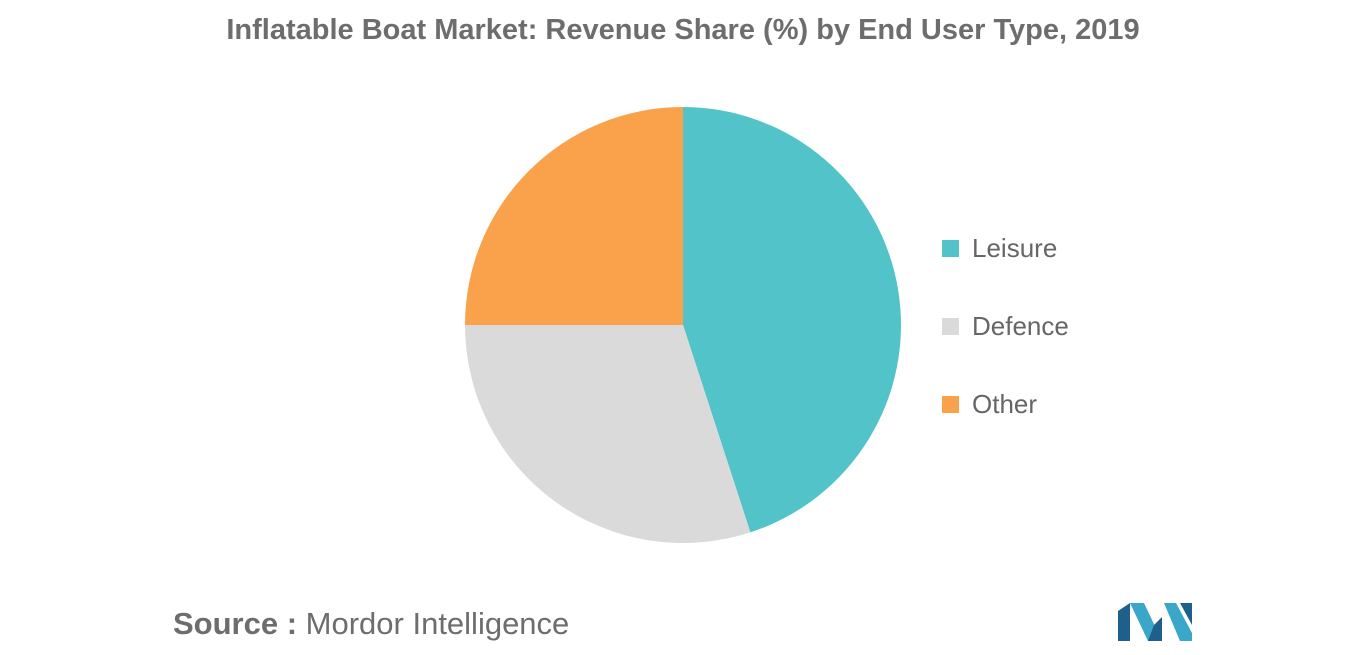  What do you see at coordinates (1015, 247) in the screenshot?
I see `legend-label-leisure: Leisure` at bounding box center [1015, 247].